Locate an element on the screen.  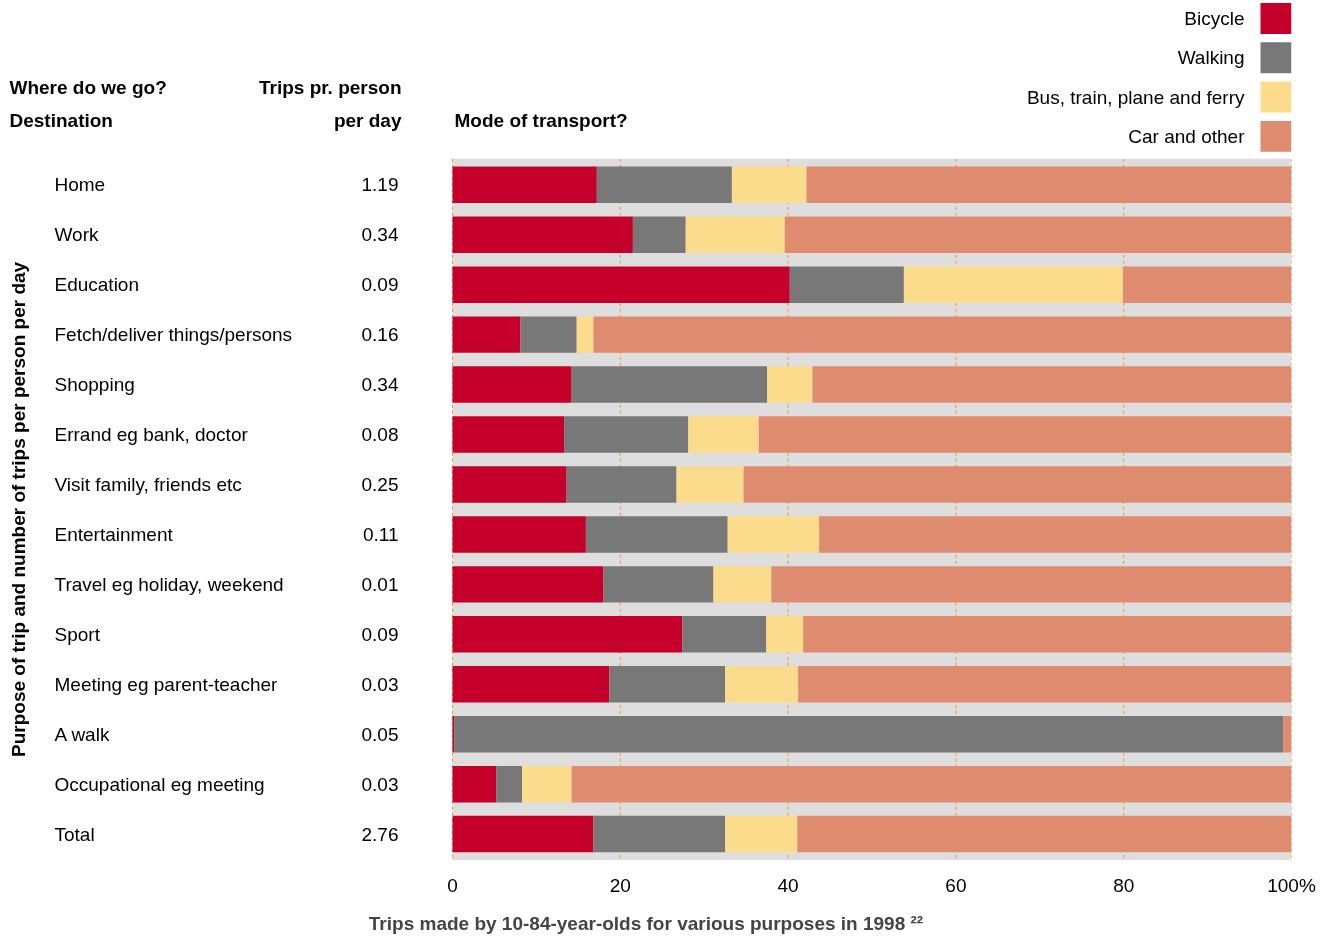
text: 2.76 is located at coordinates (380, 834).